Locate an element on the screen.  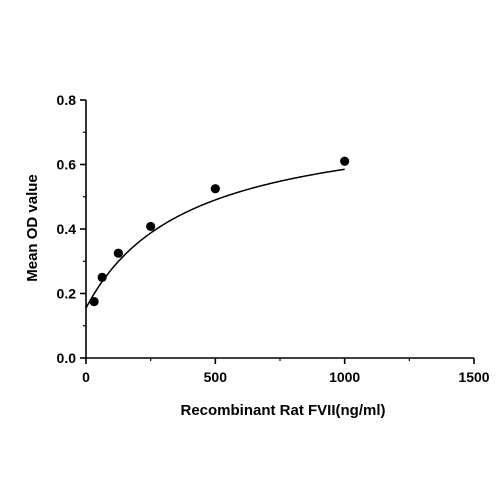
x-axis-title: Recombinant Rat FVII(ng/ml) is located at coordinates (282, 410).